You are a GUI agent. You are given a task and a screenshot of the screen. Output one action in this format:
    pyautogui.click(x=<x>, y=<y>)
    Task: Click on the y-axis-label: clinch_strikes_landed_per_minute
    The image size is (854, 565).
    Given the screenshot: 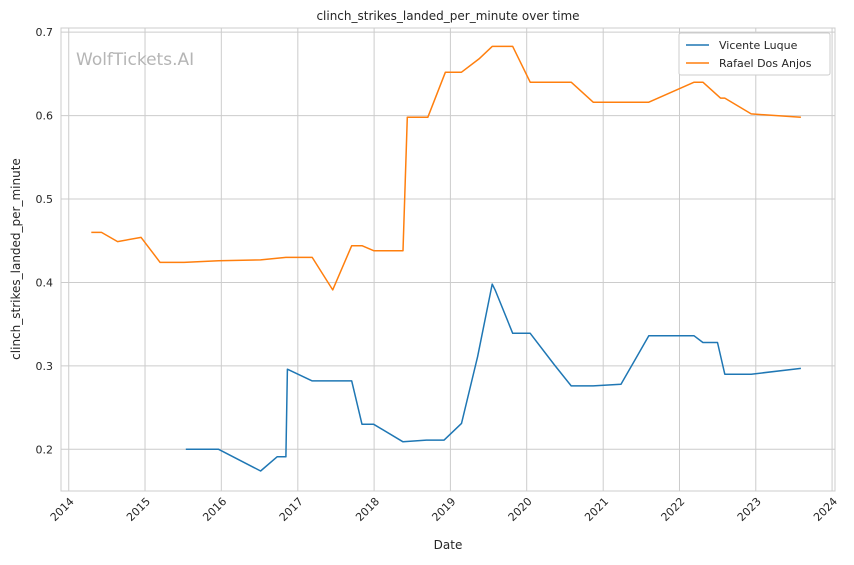 What is the action you would take?
    pyautogui.click(x=16, y=259)
    